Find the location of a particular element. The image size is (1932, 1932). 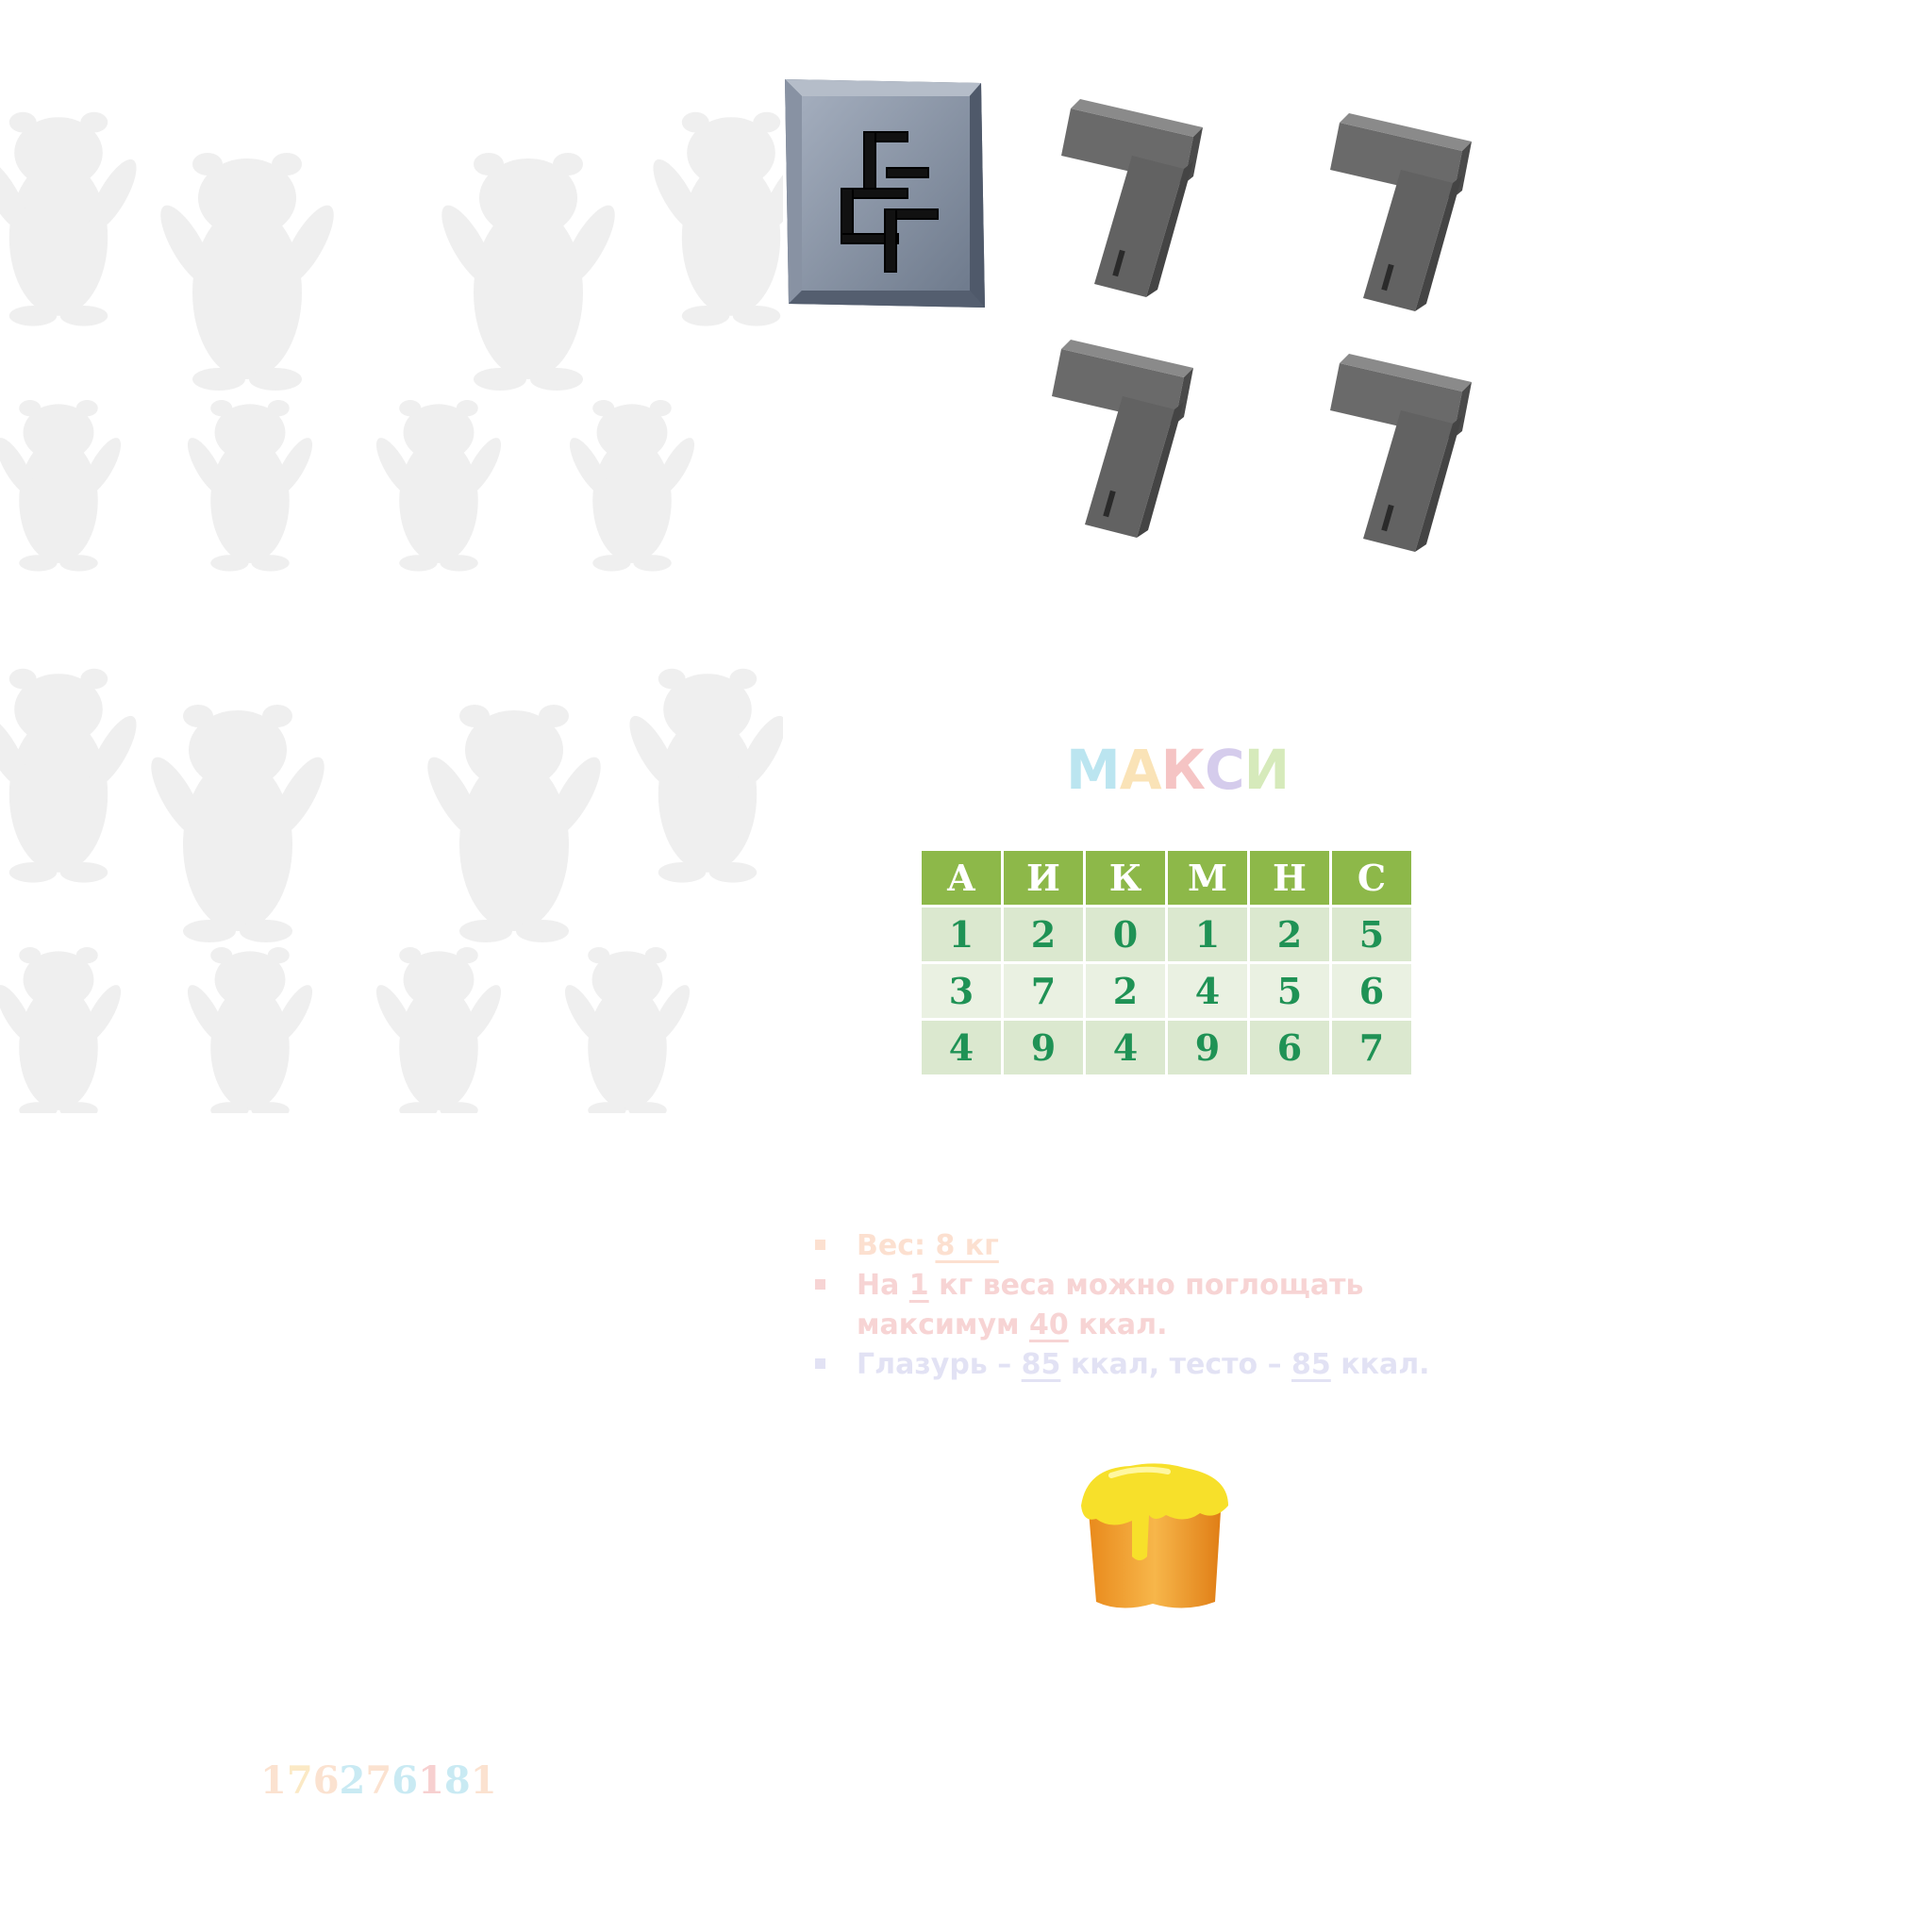

cupcake-icon is located at coordinates (1154, 1537).